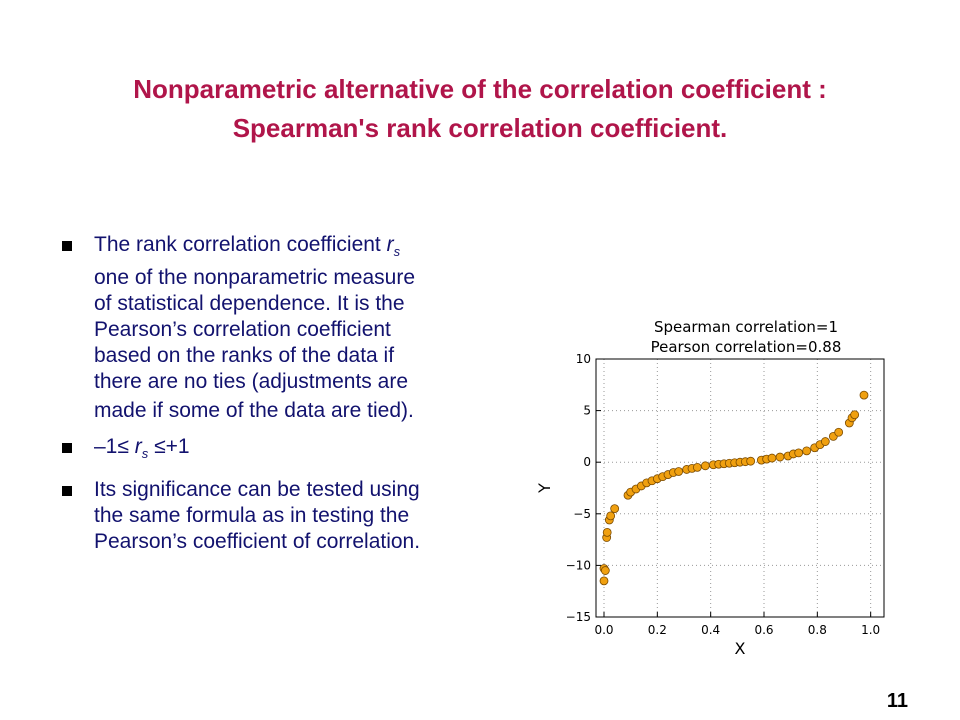  I want to click on page-number: 11, so click(897, 701).